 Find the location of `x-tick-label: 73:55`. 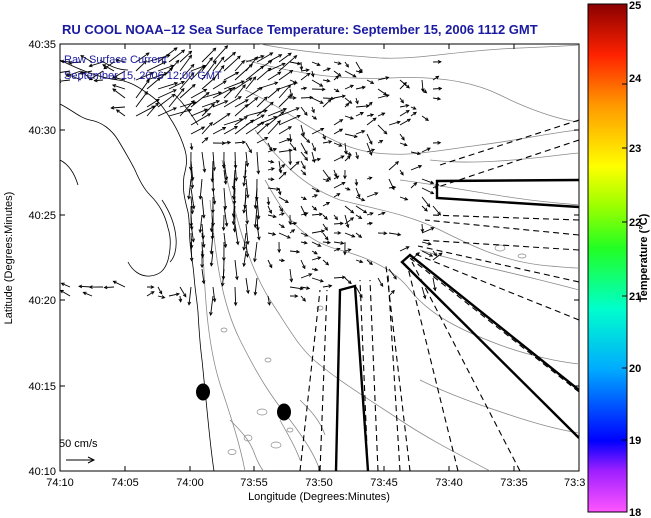

x-tick-label: 73:55 is located at coordinates (254, 483).